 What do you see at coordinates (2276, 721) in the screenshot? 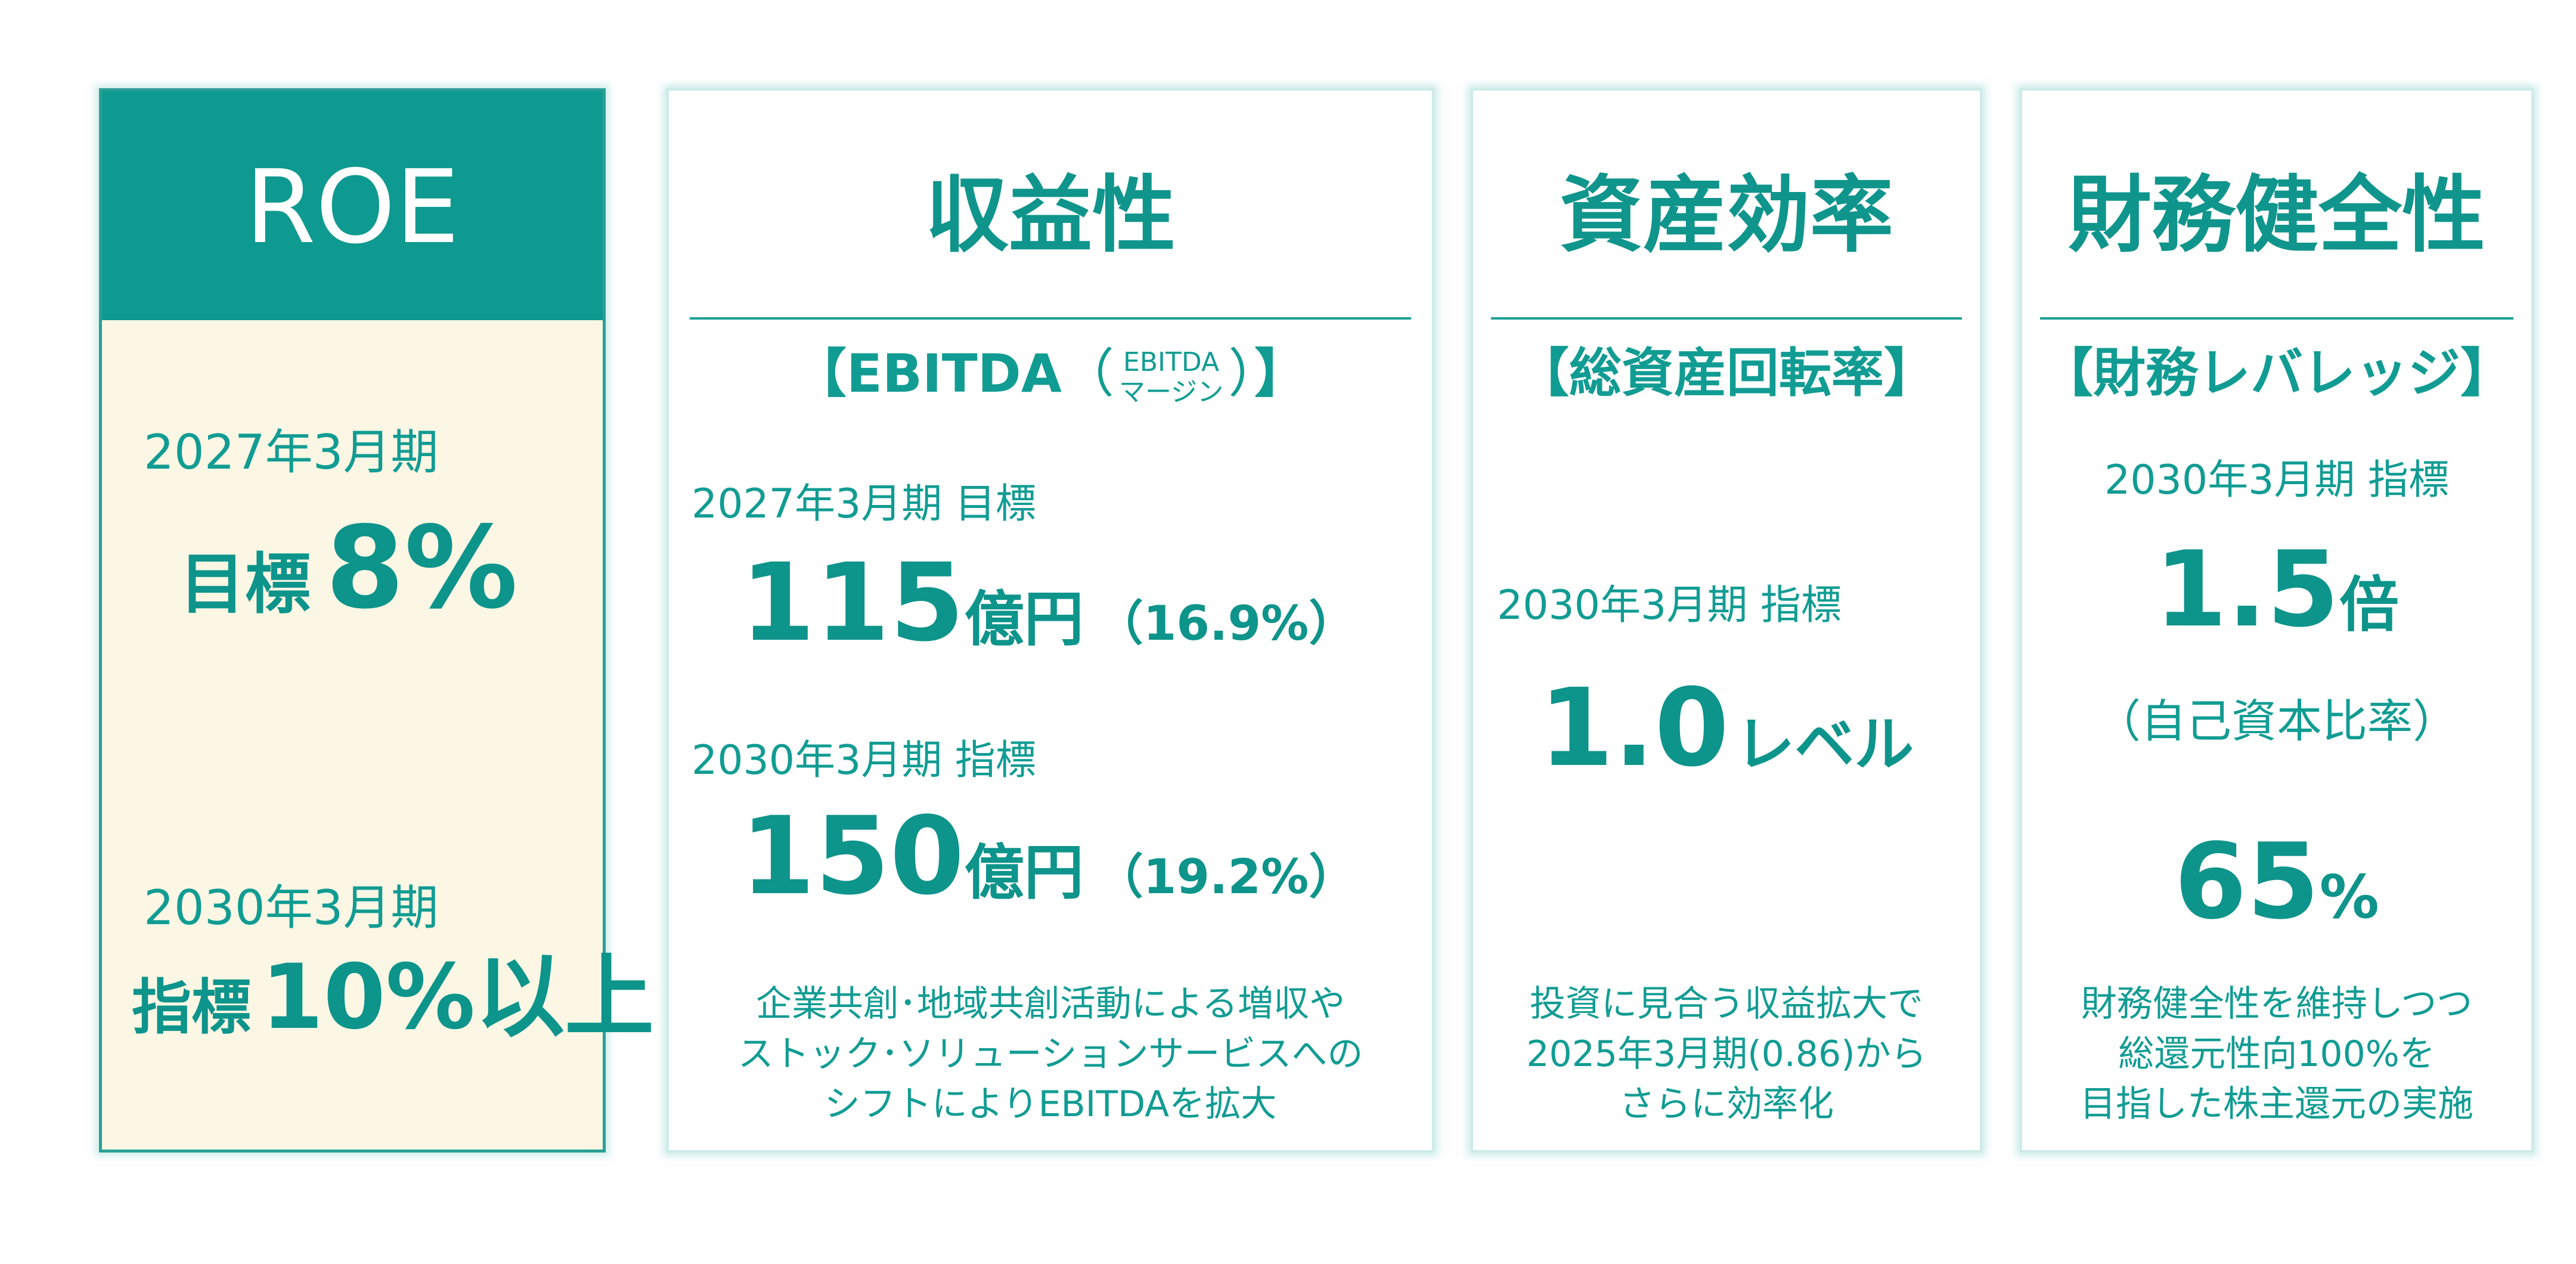
I see `equity-ratio-label: （自己資本比率）` at bounding box center [2276, 721].